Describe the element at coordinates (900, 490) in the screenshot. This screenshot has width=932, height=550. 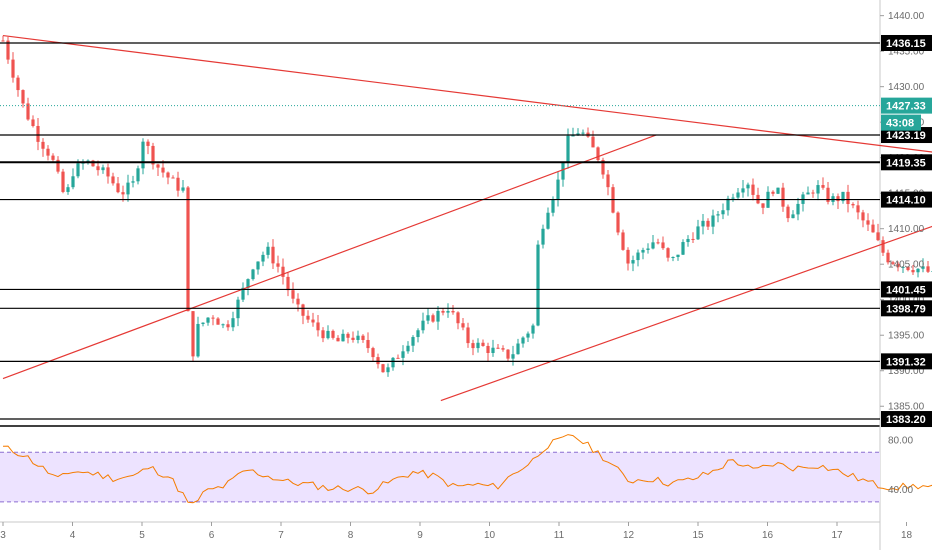
I see `rsi-tick-label: 40.00` at that location.